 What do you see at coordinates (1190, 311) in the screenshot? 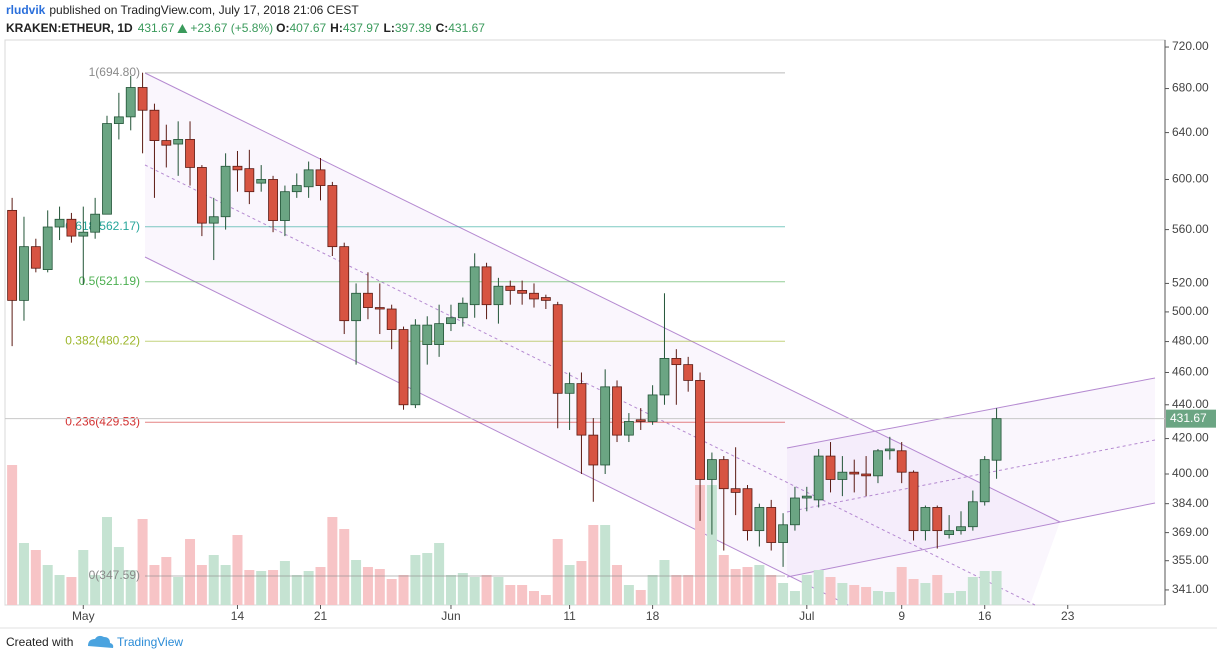
I see `y-tick-label: 500.00` at bounding box center [1190, 311].